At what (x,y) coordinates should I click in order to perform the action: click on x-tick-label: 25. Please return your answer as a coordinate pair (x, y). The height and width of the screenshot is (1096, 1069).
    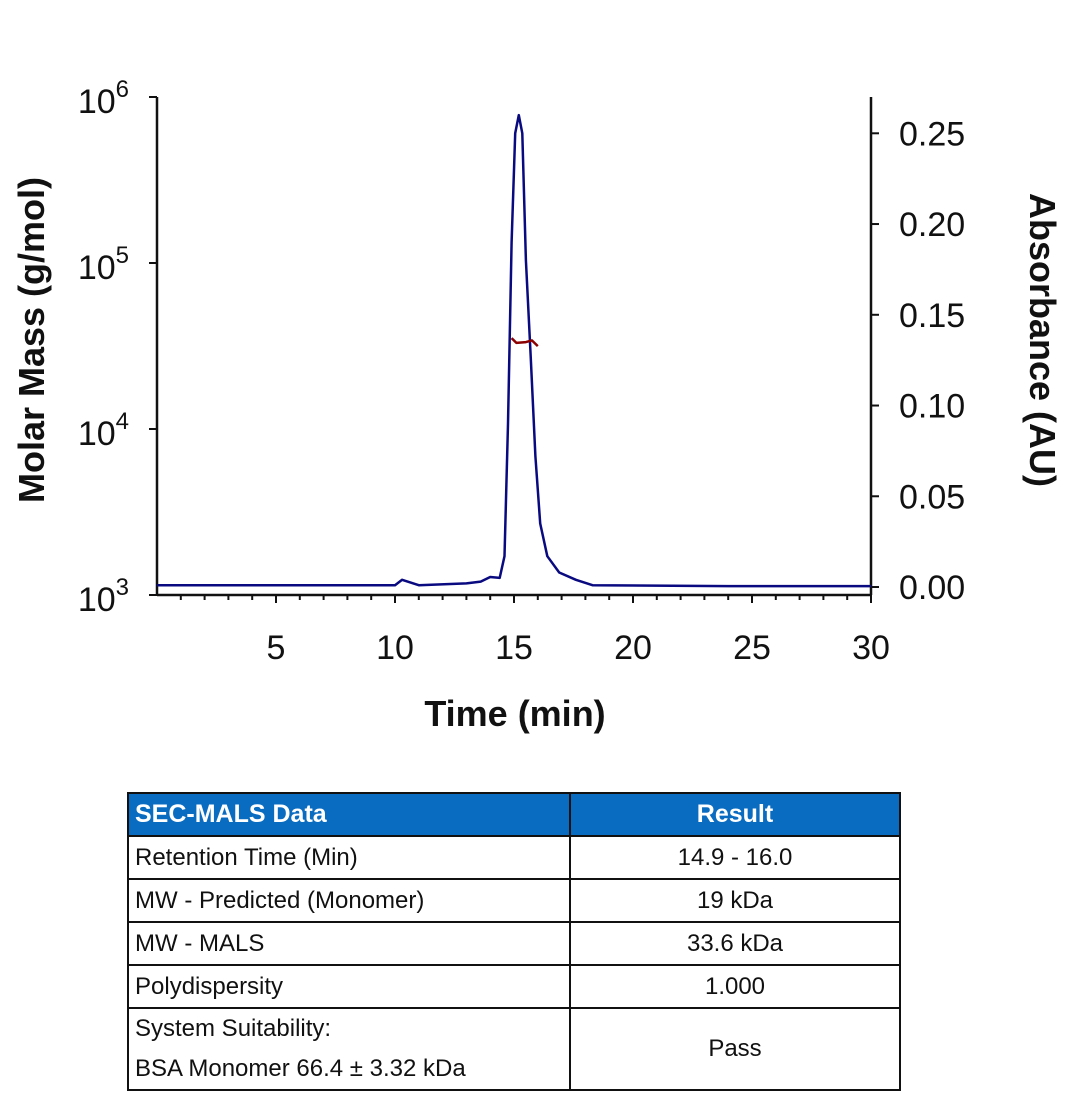
    Looking at the image, I should click on (752, 648).